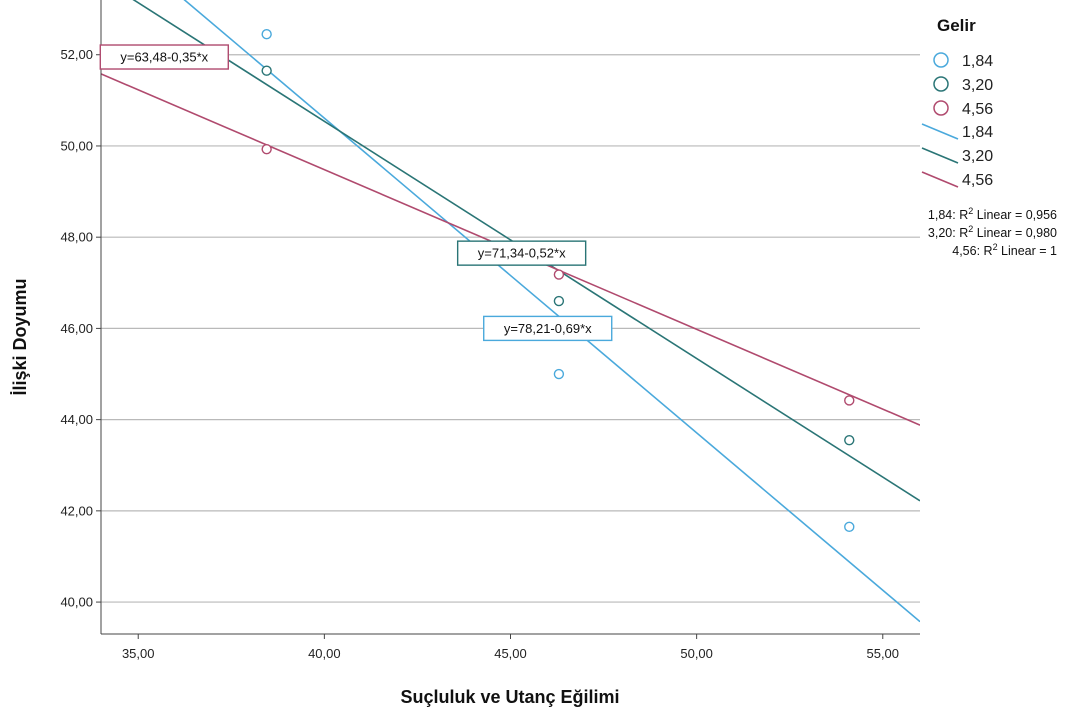  Describe the element at coordinates (76, 145) in the screenshot. I see `y-tick-label: 50,00` at that location.